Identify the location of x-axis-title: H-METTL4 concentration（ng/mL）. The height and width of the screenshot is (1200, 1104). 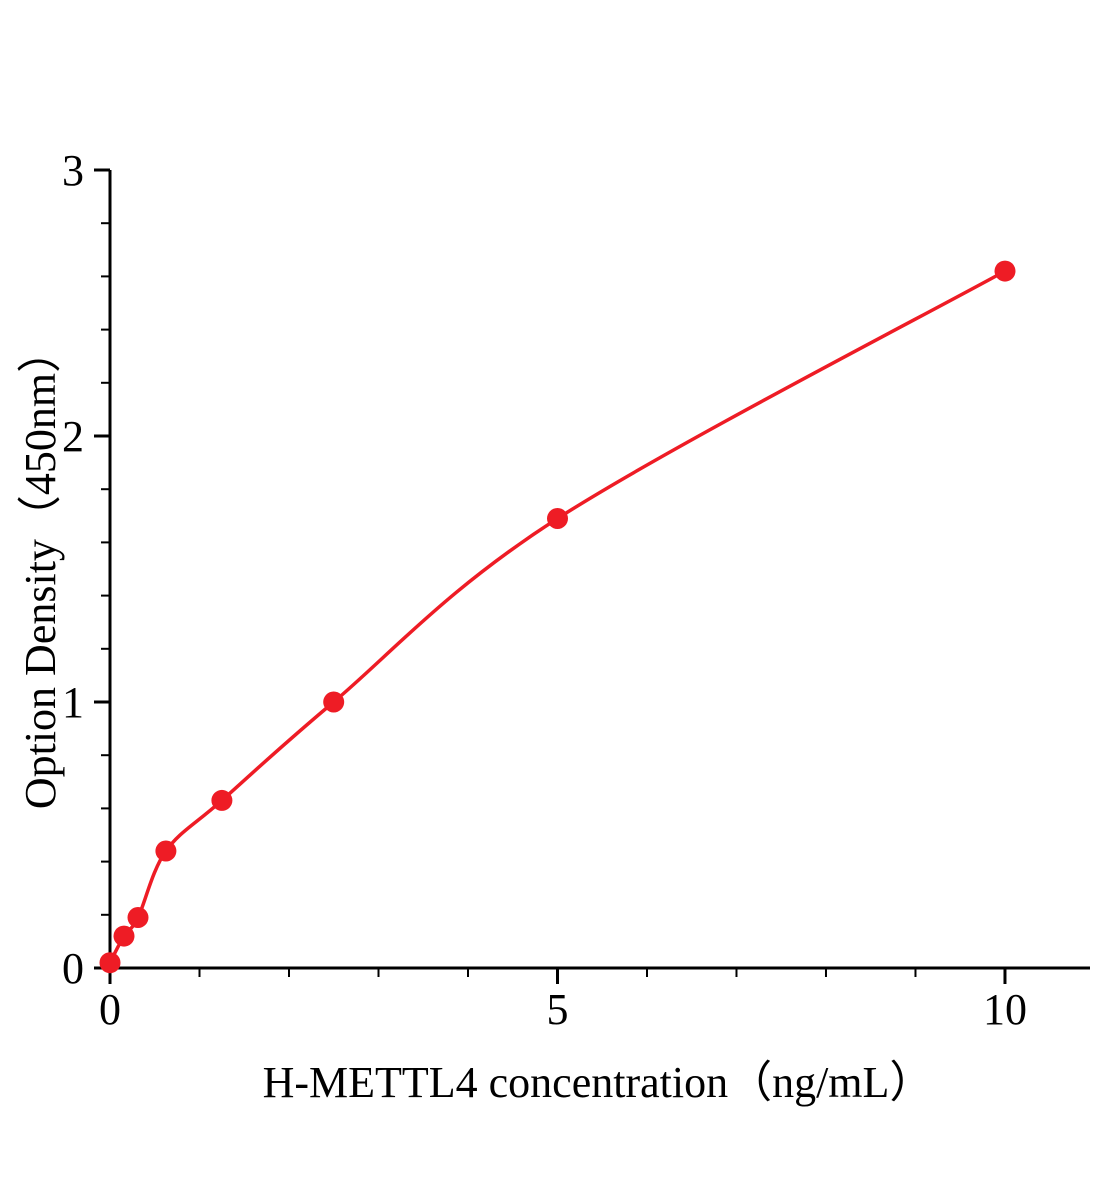
(598, 1082).